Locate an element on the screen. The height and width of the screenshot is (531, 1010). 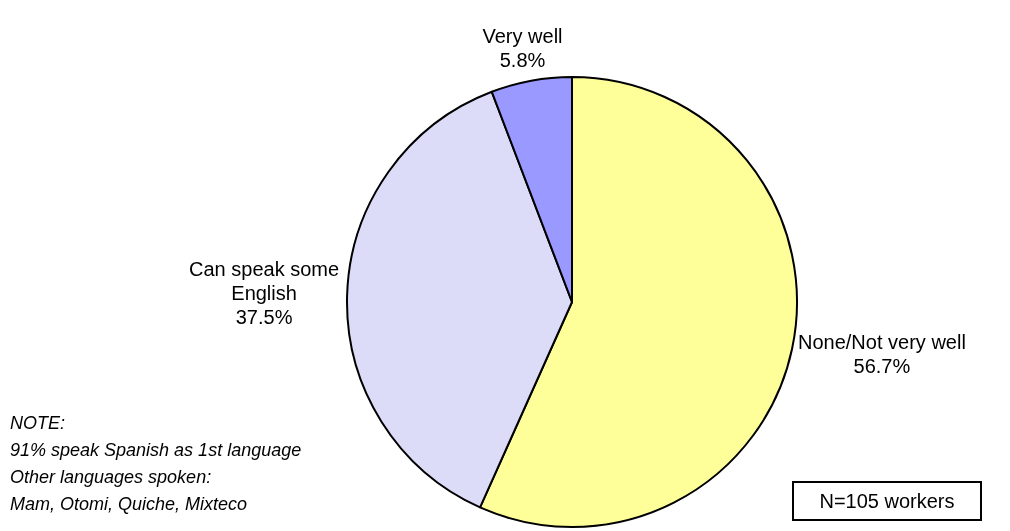
text: Other languages spoken: is located at coordinates (111, 477).